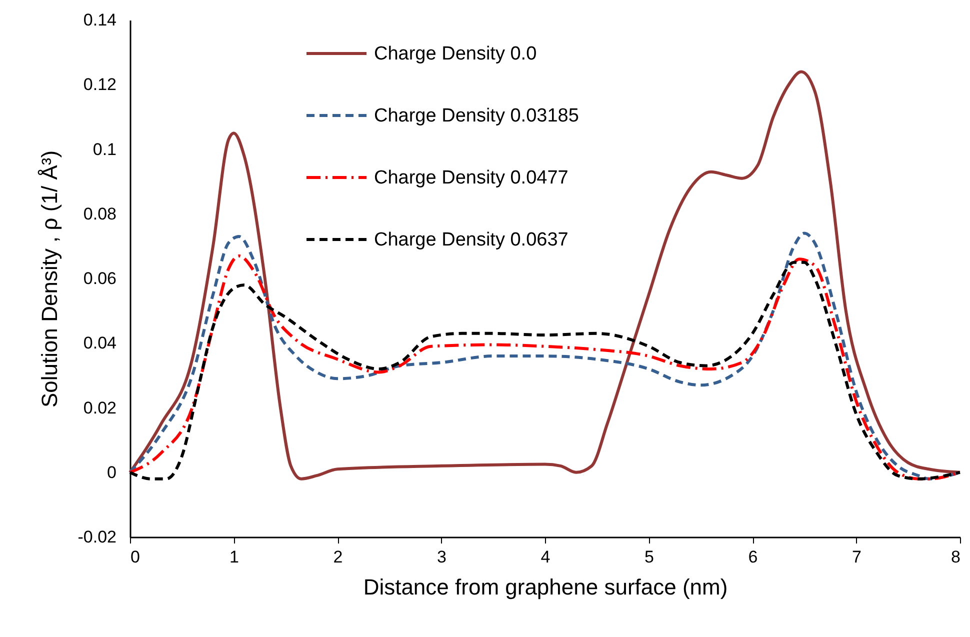 The height and width of the screenshot is (637, 970). I want to click on x-tick-label: 7, so click(857, 557).